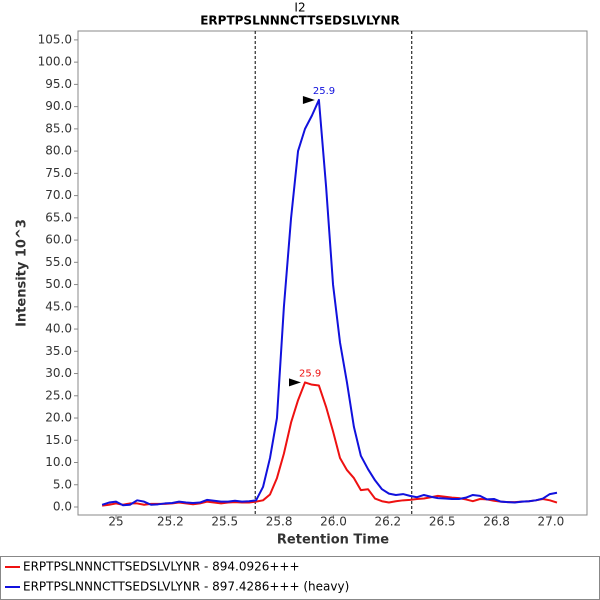 Image resolution: width=600 pixels, height=600 pixels. What do you see at coordinates (58, 84) in the screenshot?
I see `y-tick-label: 95.0` at bounding box center [58, 84].